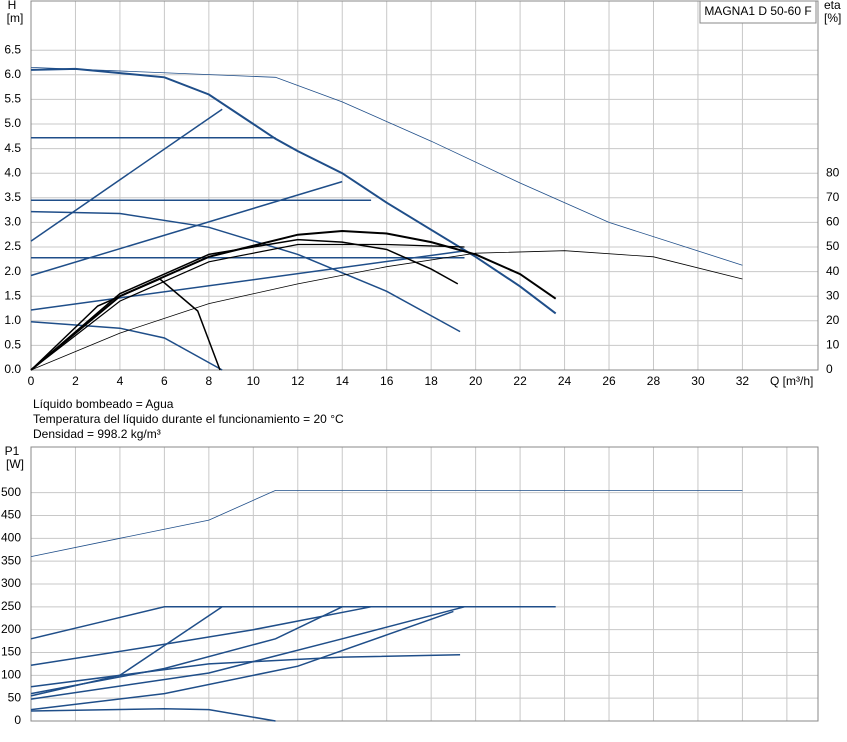 This screenshot has width=847, height=742. What do you see at coordinates (11, 606) in the screenshot?
I see `y-tick-label: 250` at bounding box center [11, 606].